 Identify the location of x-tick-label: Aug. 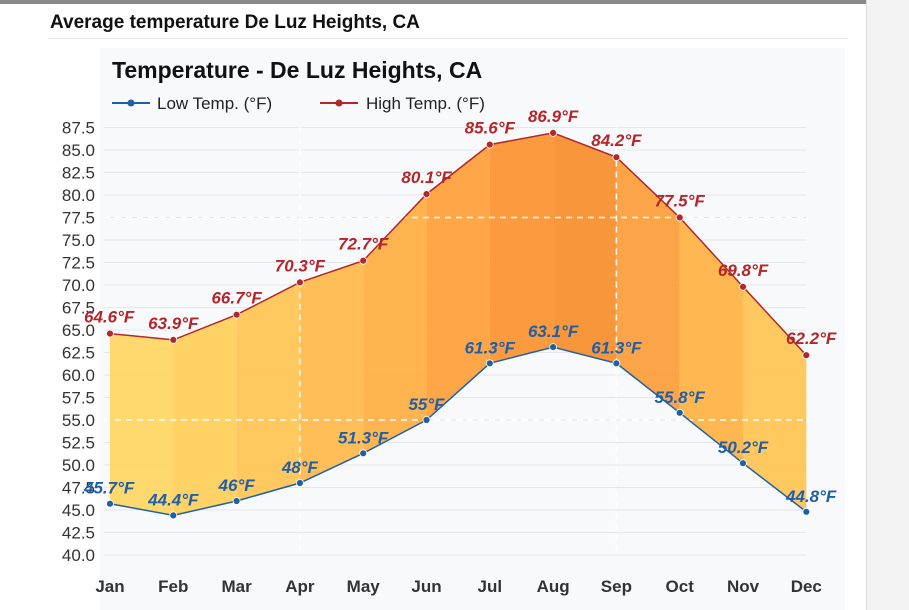
(553, 586).